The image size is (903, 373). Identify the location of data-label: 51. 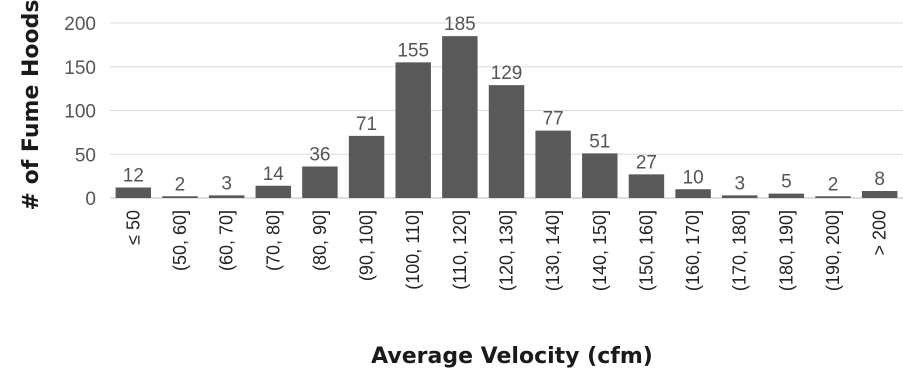
(599, 141).